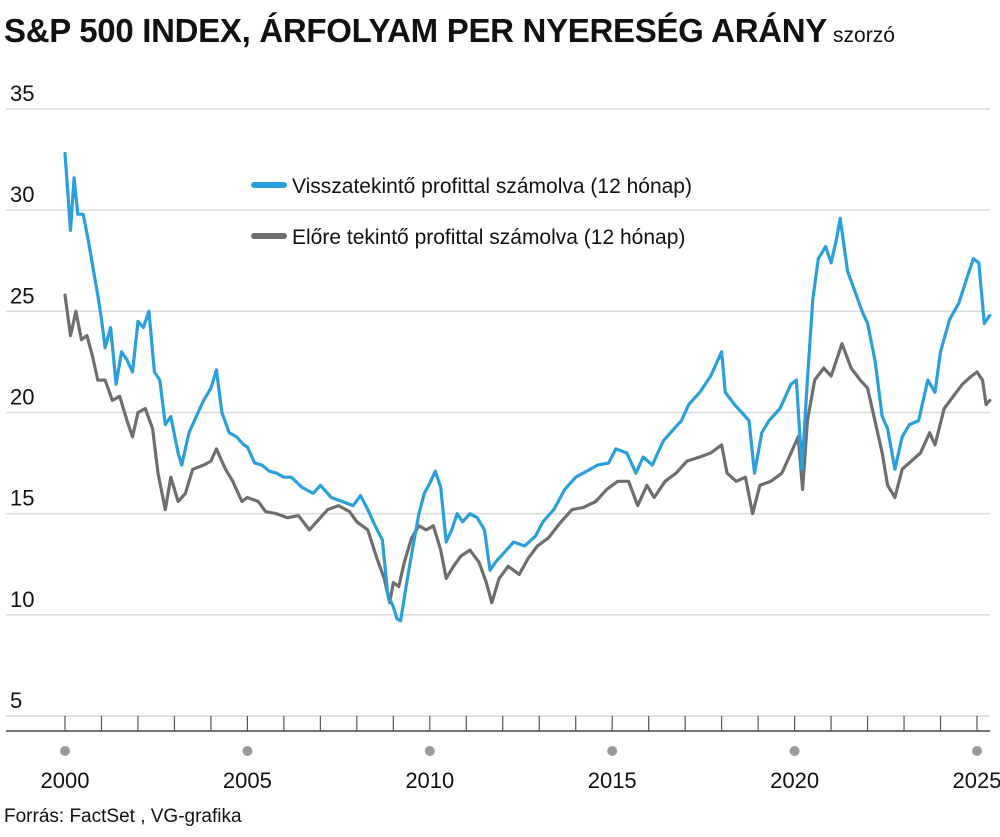 The height and width of the screenshot is (837, 1000). I want to click on y-tick-label-25: 25, so click(22, 295).